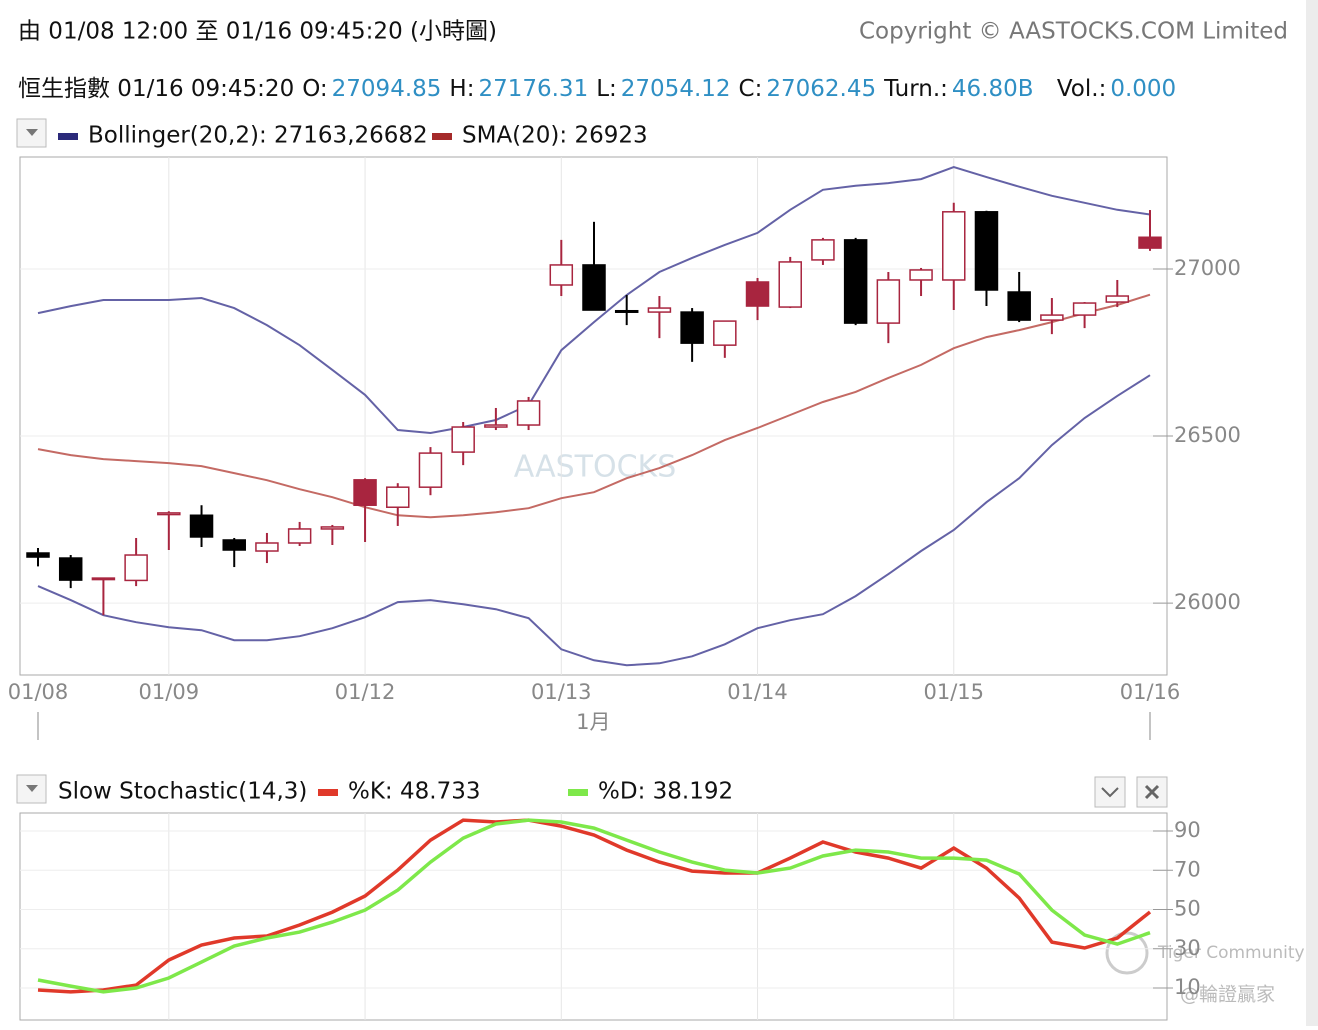  I want to click on legend-label: %D: 38.192, so click(665, 792).